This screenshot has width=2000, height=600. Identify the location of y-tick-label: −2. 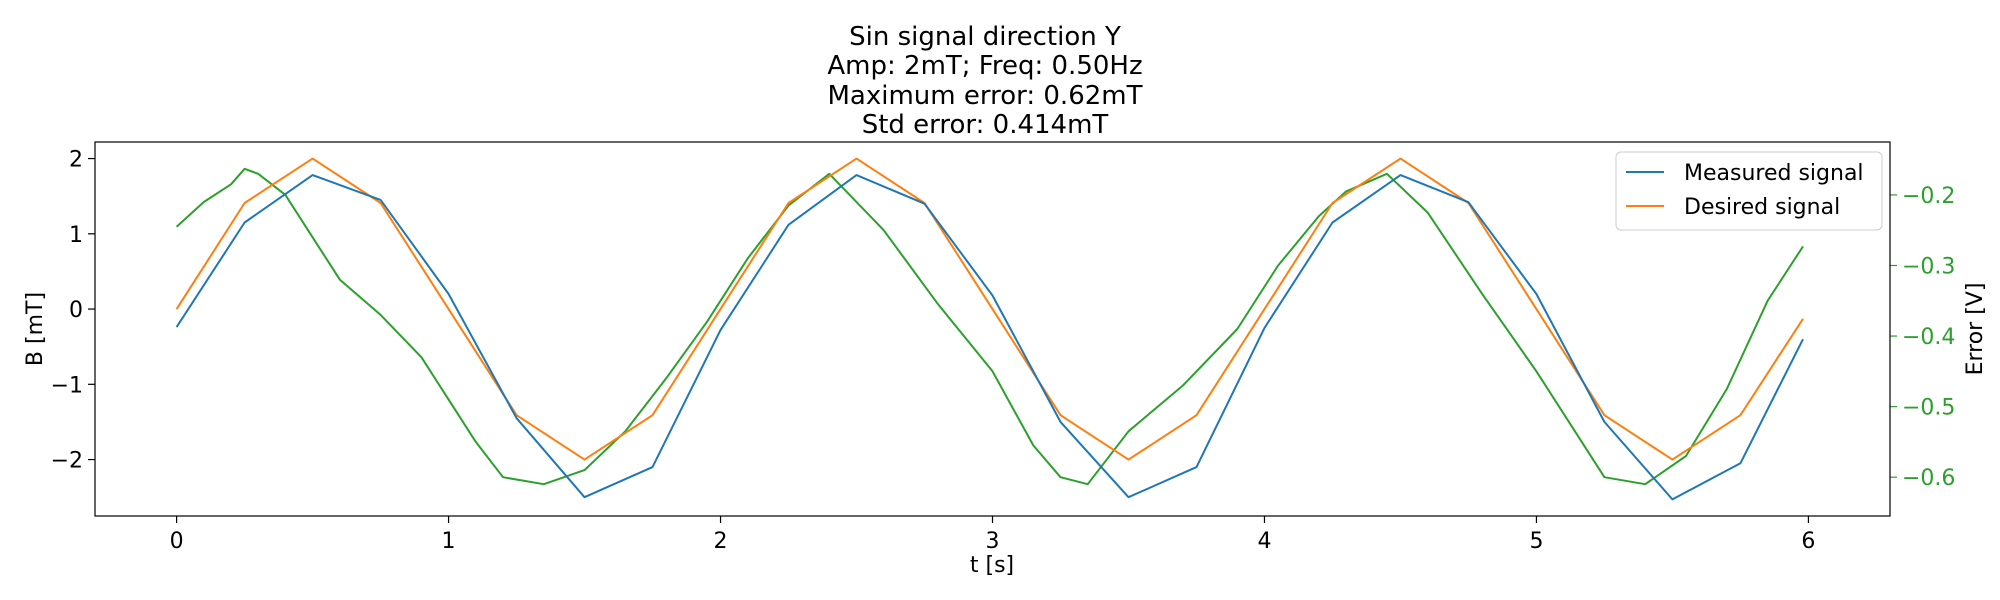
(67, 461).